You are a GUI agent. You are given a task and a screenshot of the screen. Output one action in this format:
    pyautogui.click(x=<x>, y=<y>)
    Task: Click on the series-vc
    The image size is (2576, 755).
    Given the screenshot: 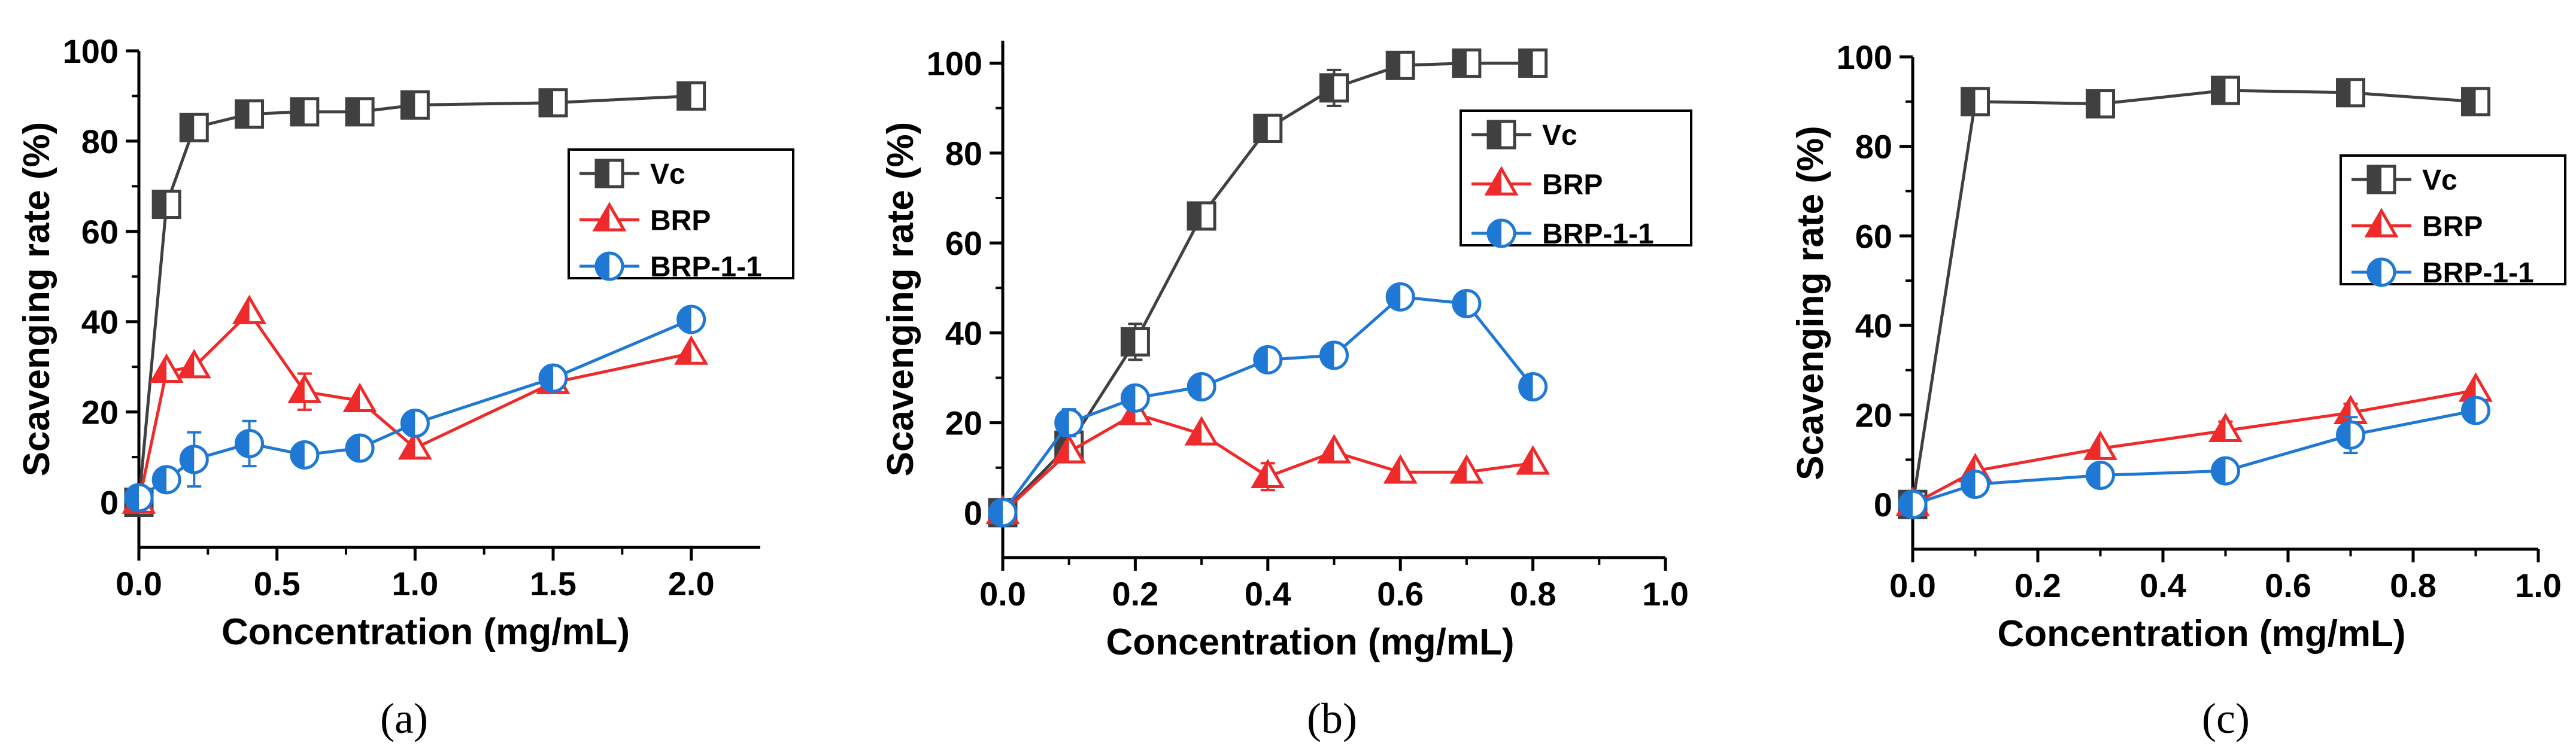 What is the action you would take?
    pyautogui.click(x=1268, y=288)
    